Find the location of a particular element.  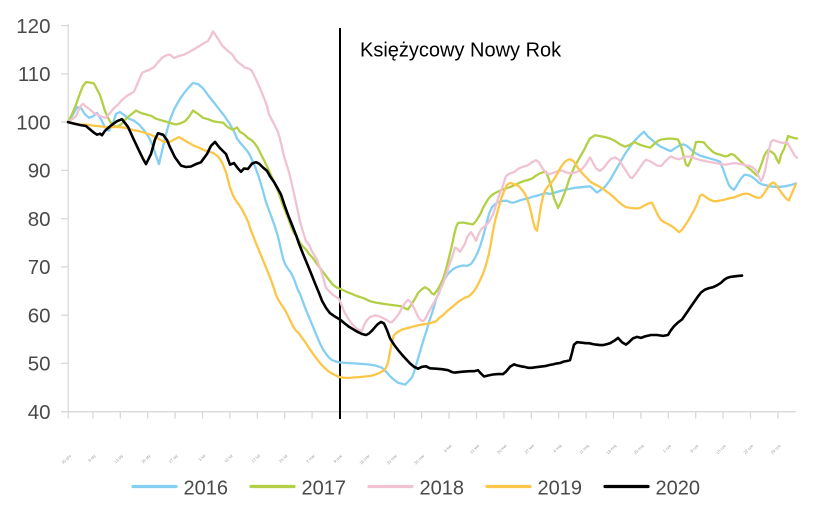

svg-text: 6 kwi is located at coordinates (448, 448).